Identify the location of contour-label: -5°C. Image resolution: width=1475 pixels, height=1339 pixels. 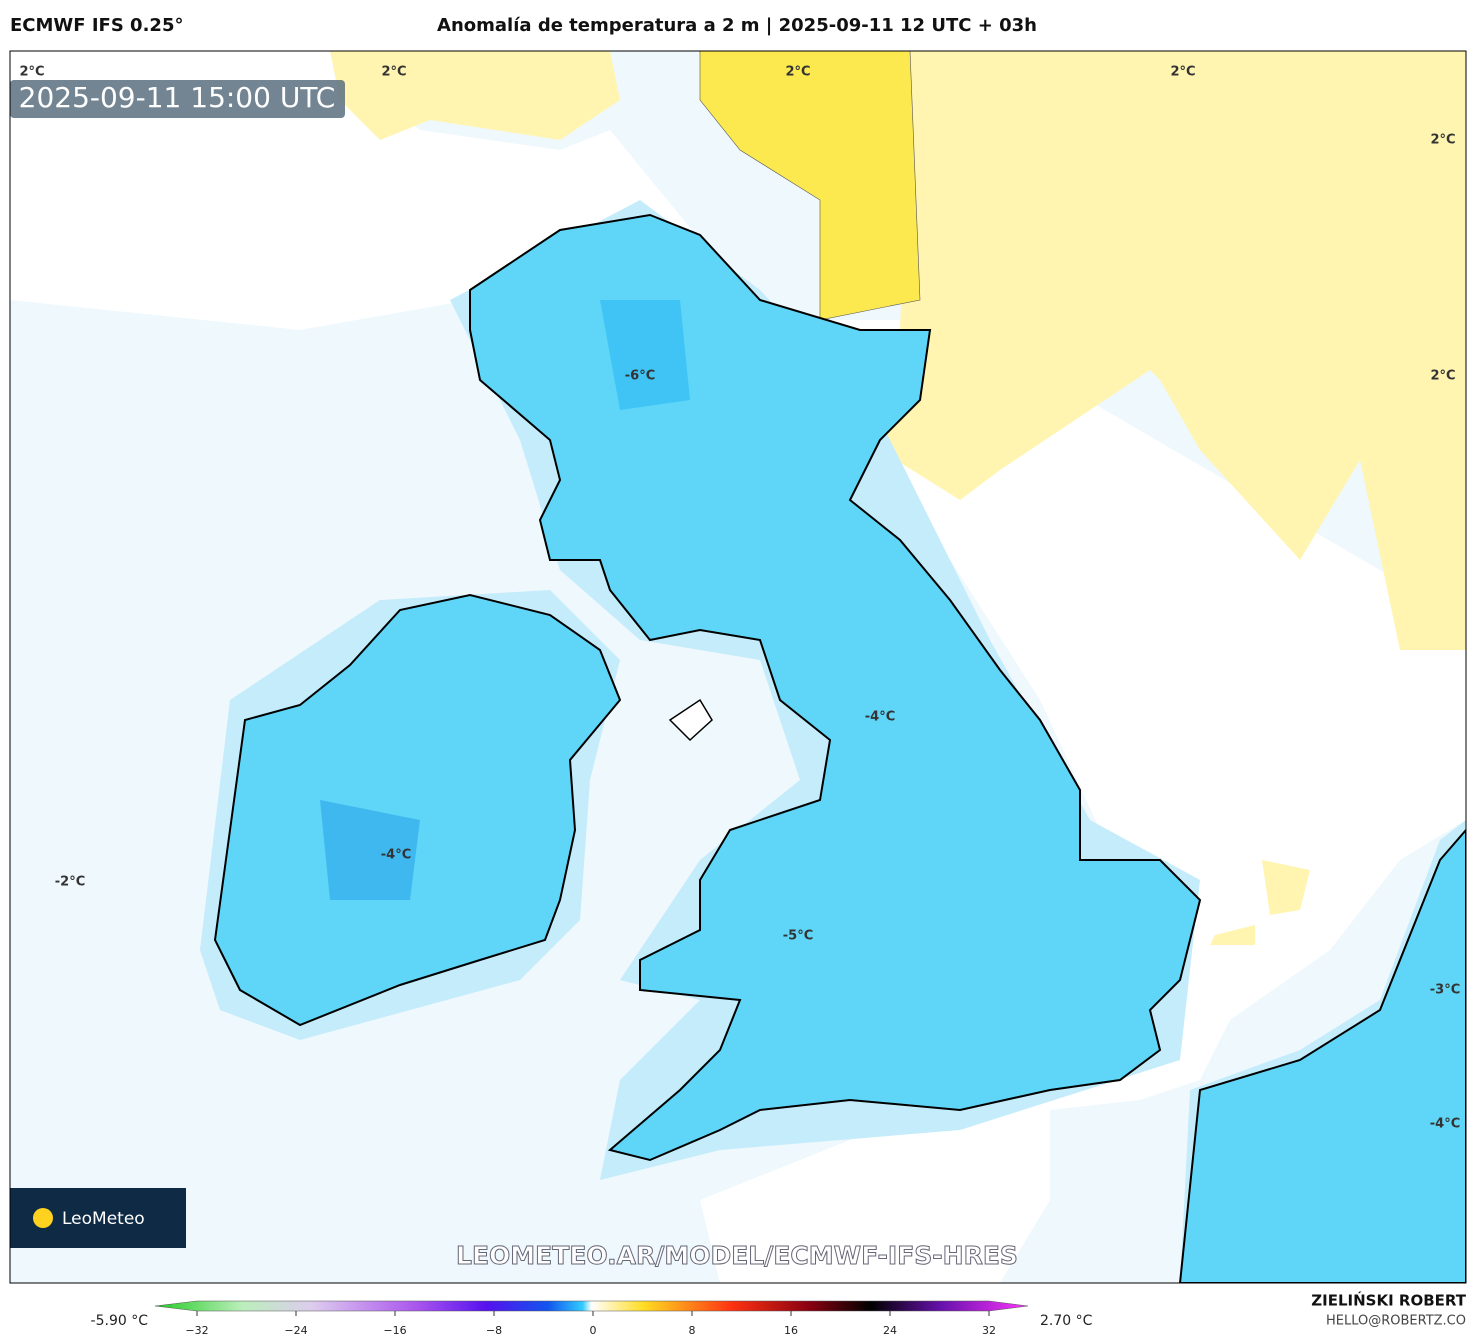
(798, 936).